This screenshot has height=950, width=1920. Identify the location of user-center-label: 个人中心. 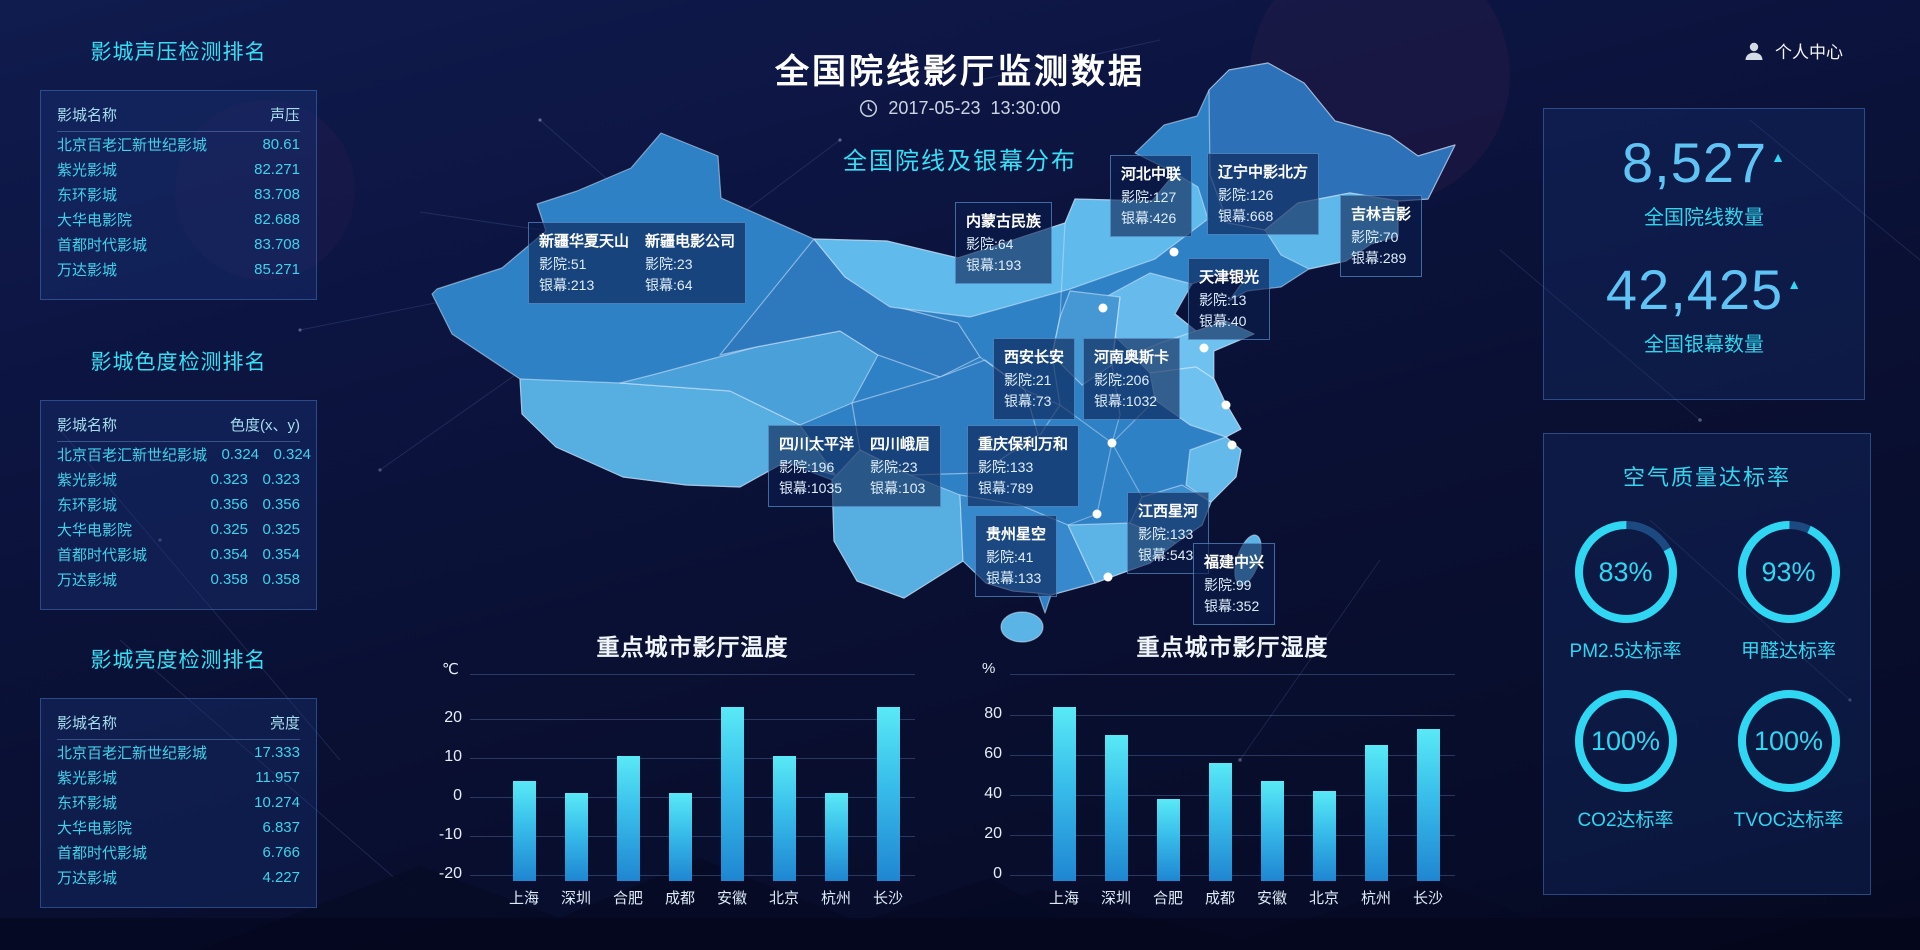
(1809, 52).